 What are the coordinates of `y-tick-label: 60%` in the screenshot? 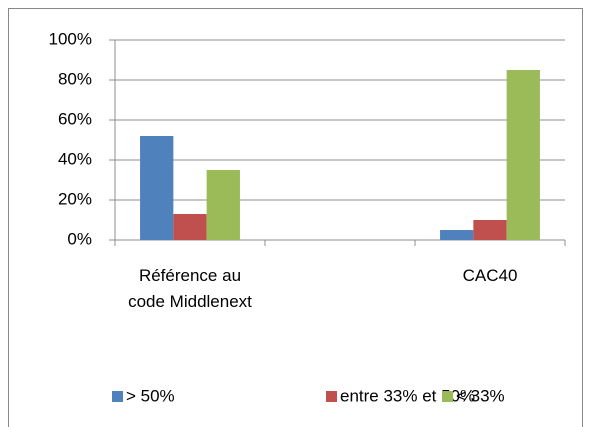 It's located at (75, 118).